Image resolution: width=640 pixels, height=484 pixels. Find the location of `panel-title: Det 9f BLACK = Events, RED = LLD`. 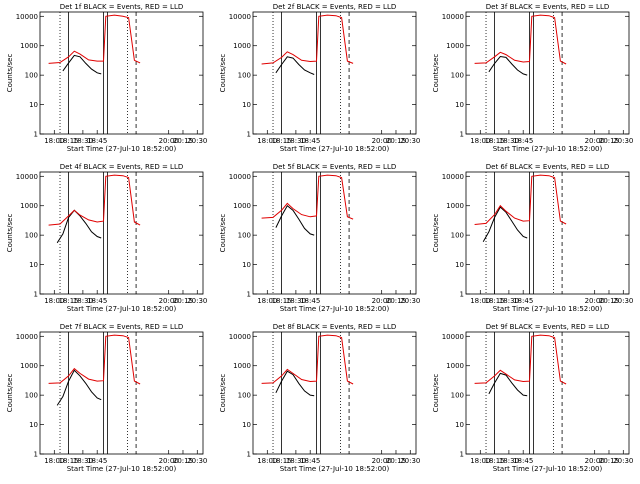

panel-title: Det 9f BLACK = Events, RED = LLD is located at coordinates (547, 327).